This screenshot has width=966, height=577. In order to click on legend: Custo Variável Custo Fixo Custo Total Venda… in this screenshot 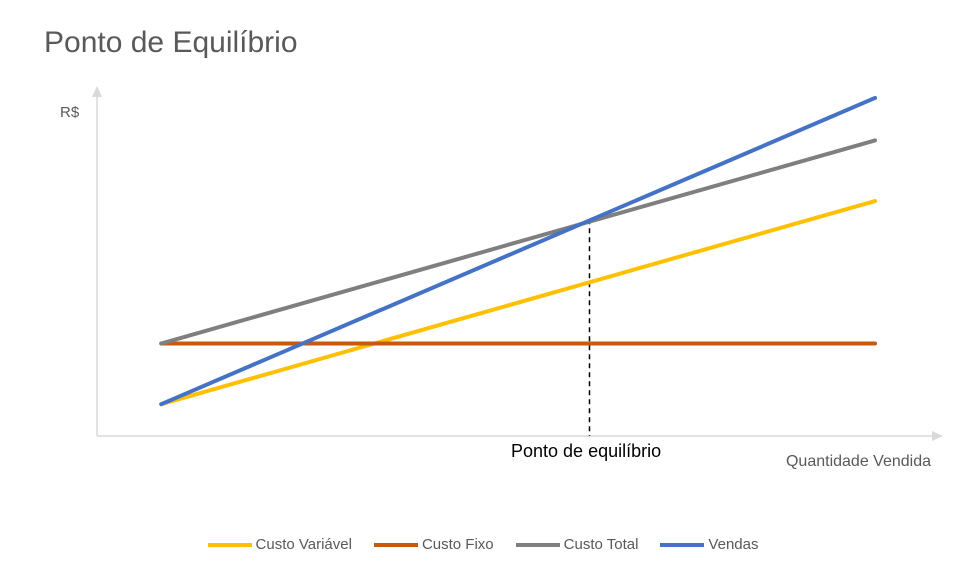, I will do `click(483, 544)`.